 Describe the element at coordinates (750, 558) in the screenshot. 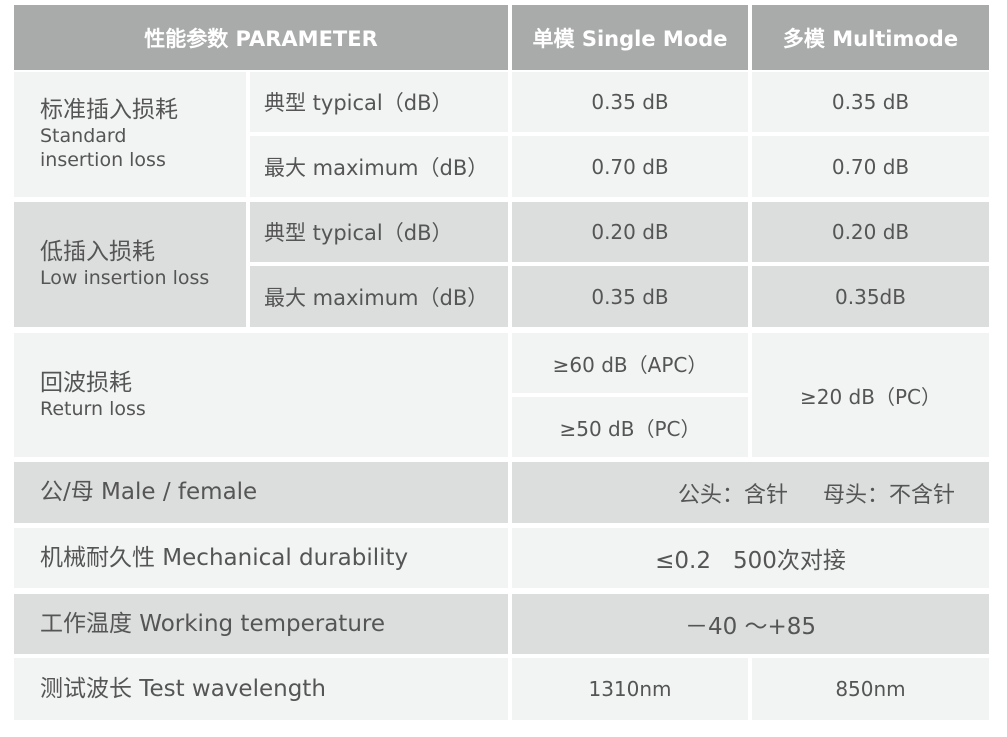

I see `mechanical-durability-value: ≤0.2 500次对接` at that location.